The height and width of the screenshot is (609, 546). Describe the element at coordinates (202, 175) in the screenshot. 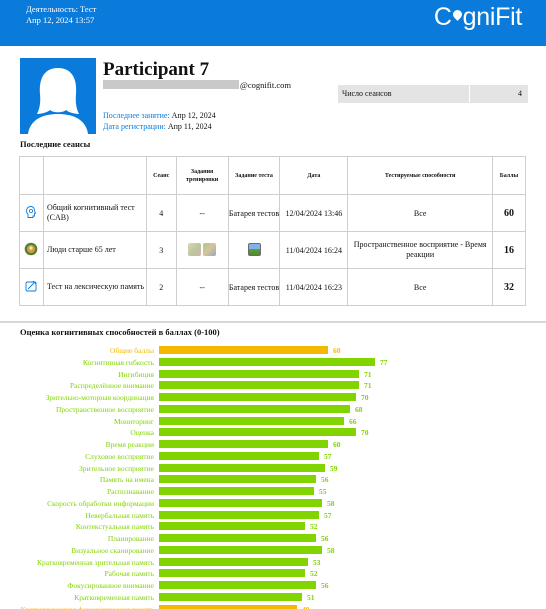

I see `col-training: Задания тренировки` at that location.